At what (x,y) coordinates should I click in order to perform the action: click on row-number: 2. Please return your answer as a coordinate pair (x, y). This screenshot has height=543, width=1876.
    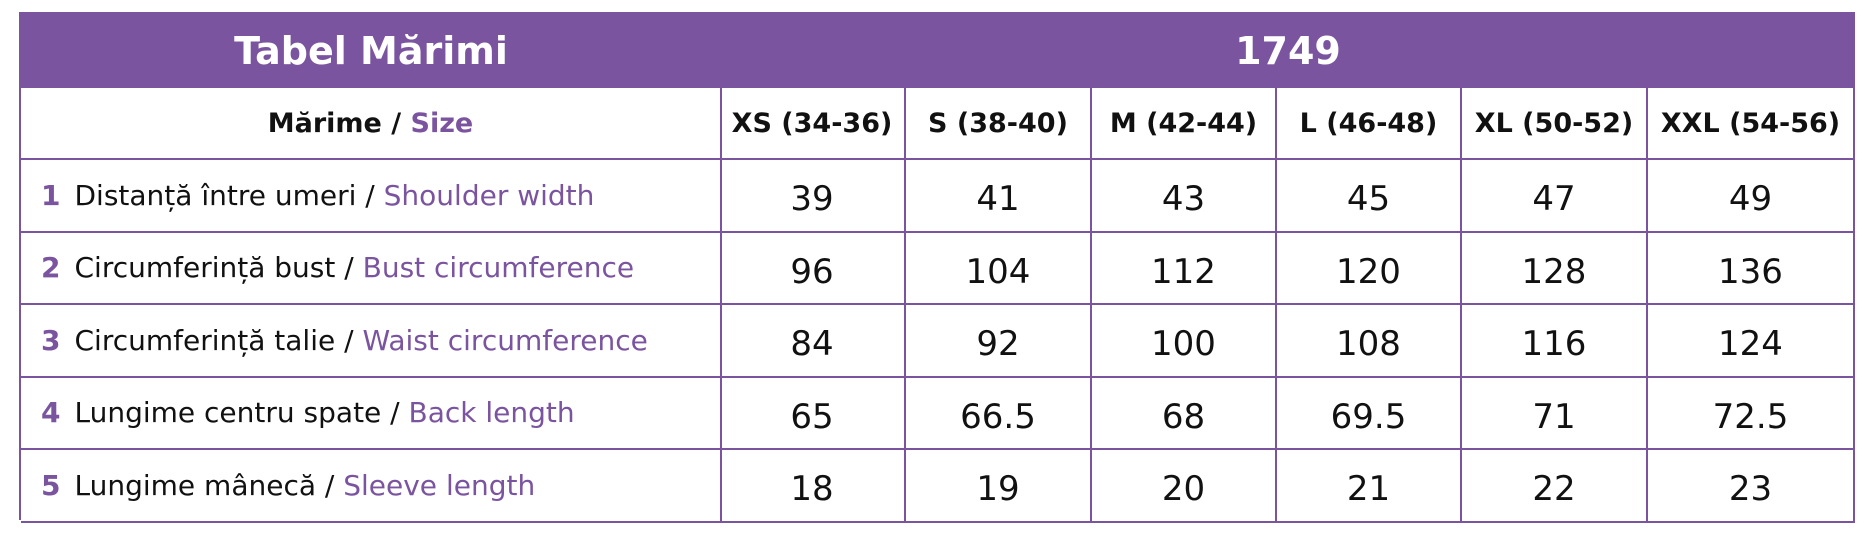
    Looking at the image, I should click on (51, 268).